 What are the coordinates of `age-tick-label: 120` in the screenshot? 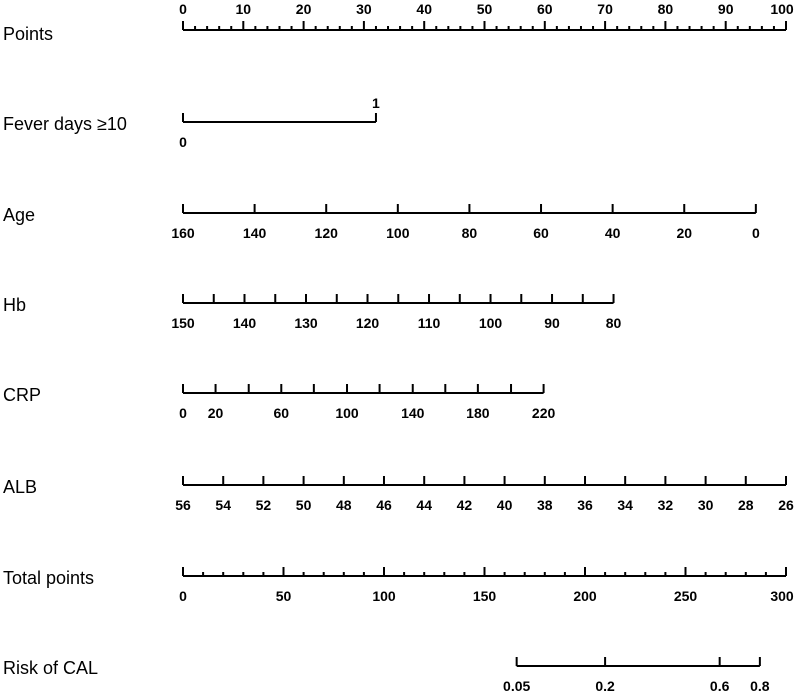 It's located at (327, 233).